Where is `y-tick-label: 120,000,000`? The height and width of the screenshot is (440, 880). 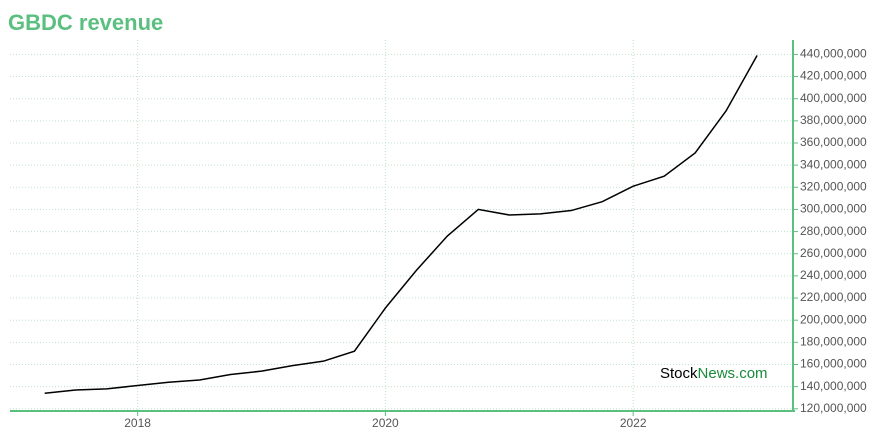 y-tick-label: 120,000,000 is located at coordinates (833, 408).